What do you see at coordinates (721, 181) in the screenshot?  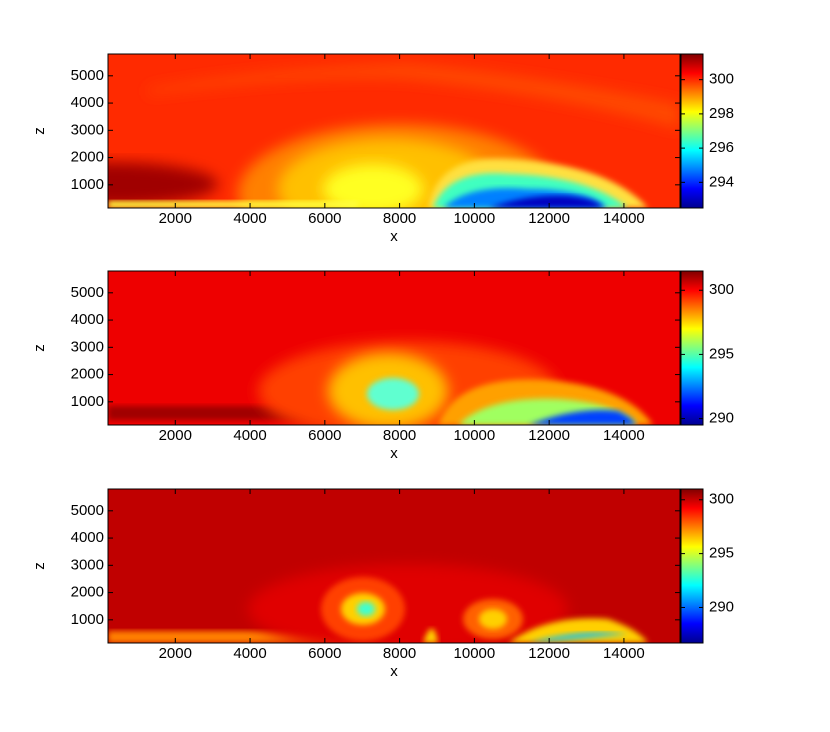 I see `colorbar-tick-label: 294` at bounding box center [721, 181].